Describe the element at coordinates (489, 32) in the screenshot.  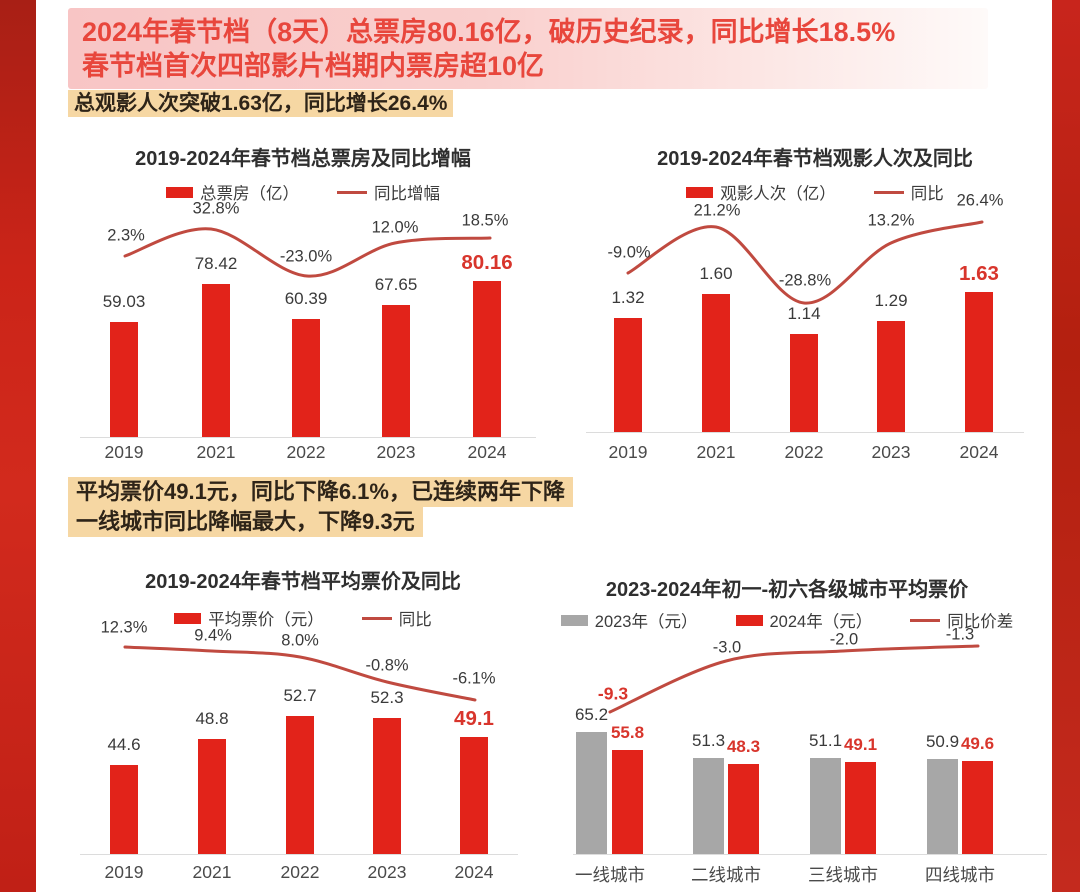
I see `banner-line-1: 2024年春节档（8天）总票房80.16亿，破历史纪录，同比增长18.5%` at that location.